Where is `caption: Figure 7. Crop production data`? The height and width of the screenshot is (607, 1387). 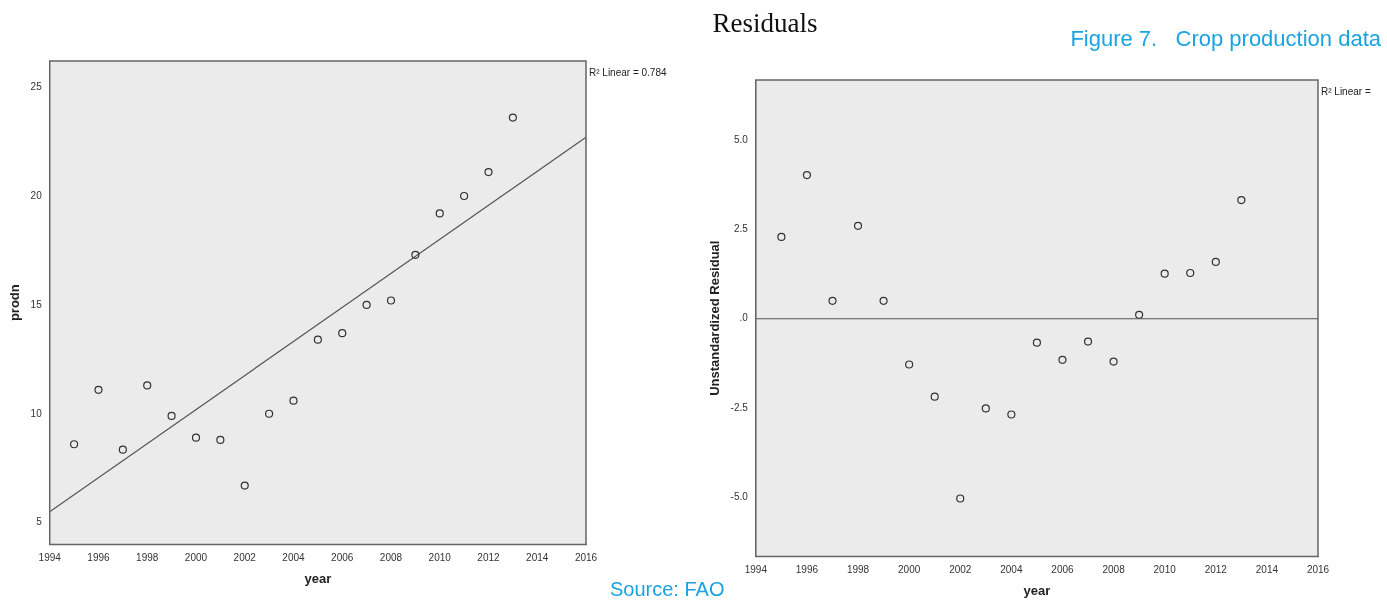
caption: Figure 7. Crop production data is located at coordinates (1225, 39).